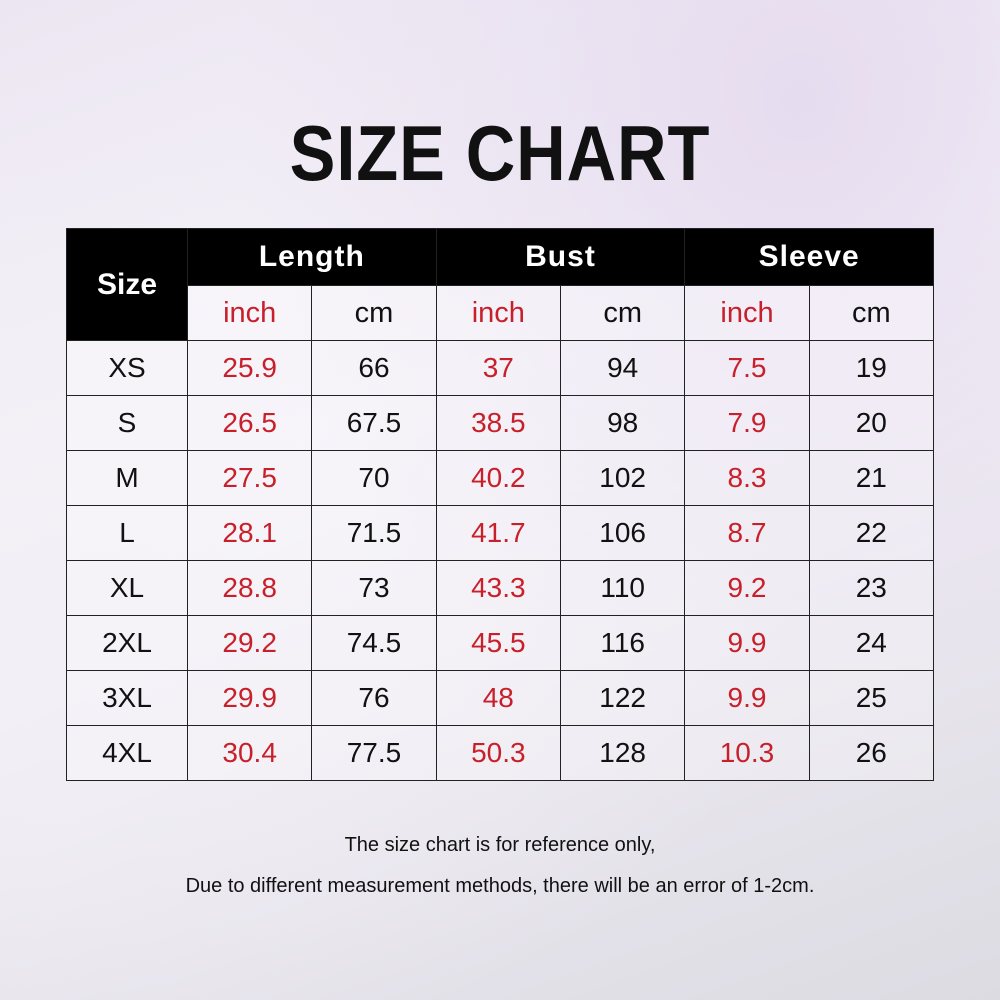 The height and width of the screenshot is (1000, 1000). Describe the element at coordinates (747, 423) in the screenshot. I see `value-cell: 7.9` at that location.